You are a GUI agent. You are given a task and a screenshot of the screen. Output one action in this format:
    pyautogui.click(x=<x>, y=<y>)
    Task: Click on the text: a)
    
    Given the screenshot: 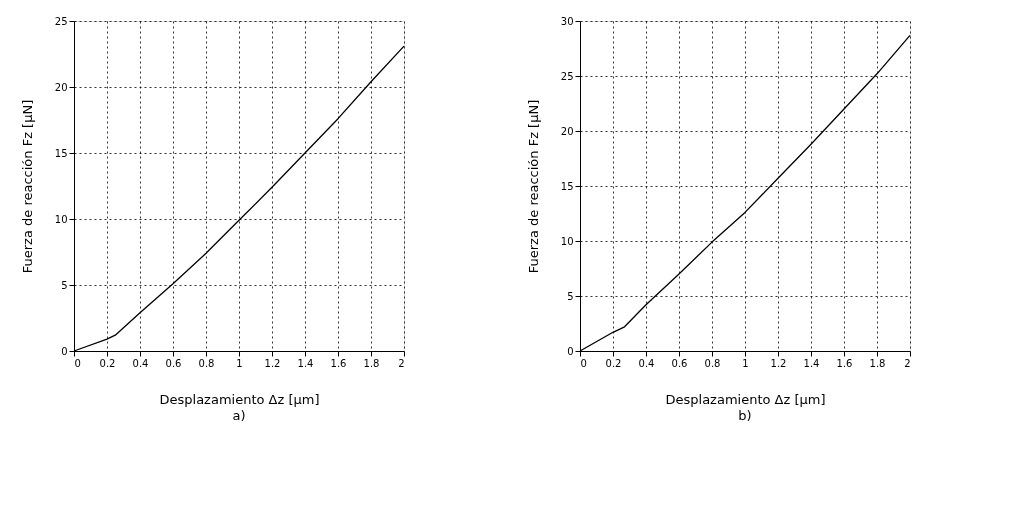 What is the action you would take?
    pyautogui.click(x=239, y=415)
    